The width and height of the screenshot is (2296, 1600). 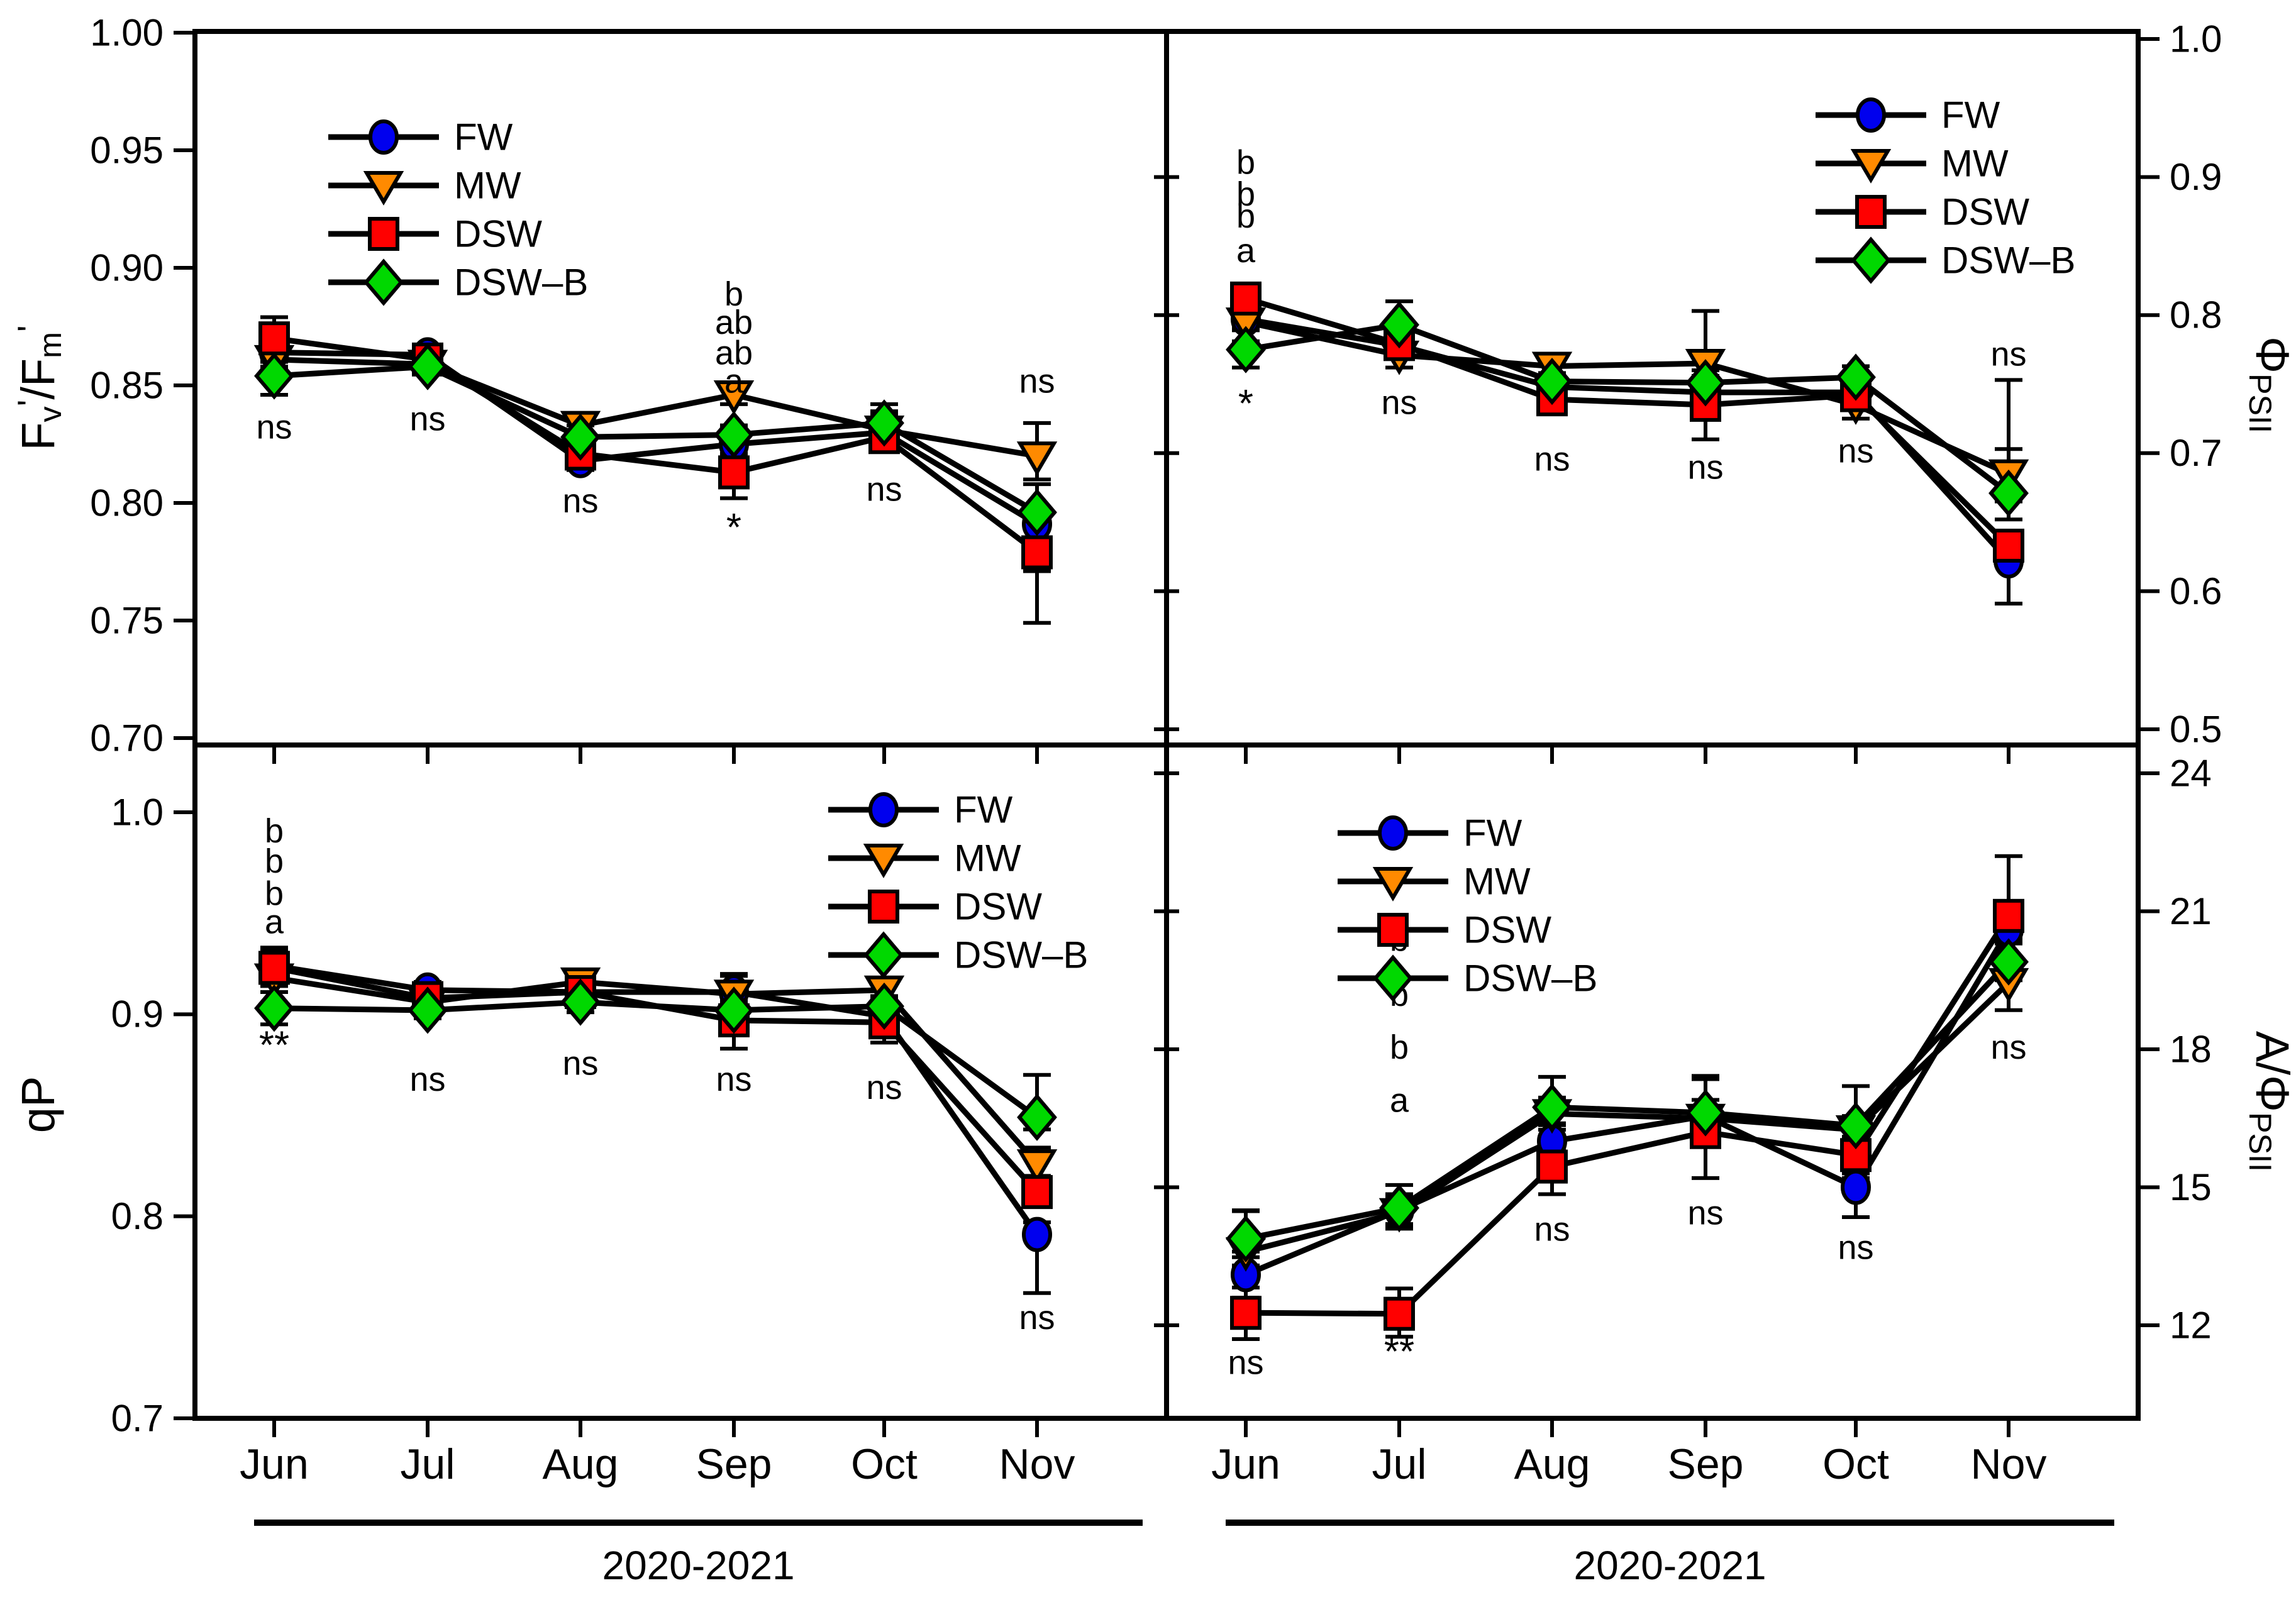 What do you see at coordinates (1393, 978) in the screenshot?
I see `legend-marker-DSW–B` at bounding box center [1393, 978].